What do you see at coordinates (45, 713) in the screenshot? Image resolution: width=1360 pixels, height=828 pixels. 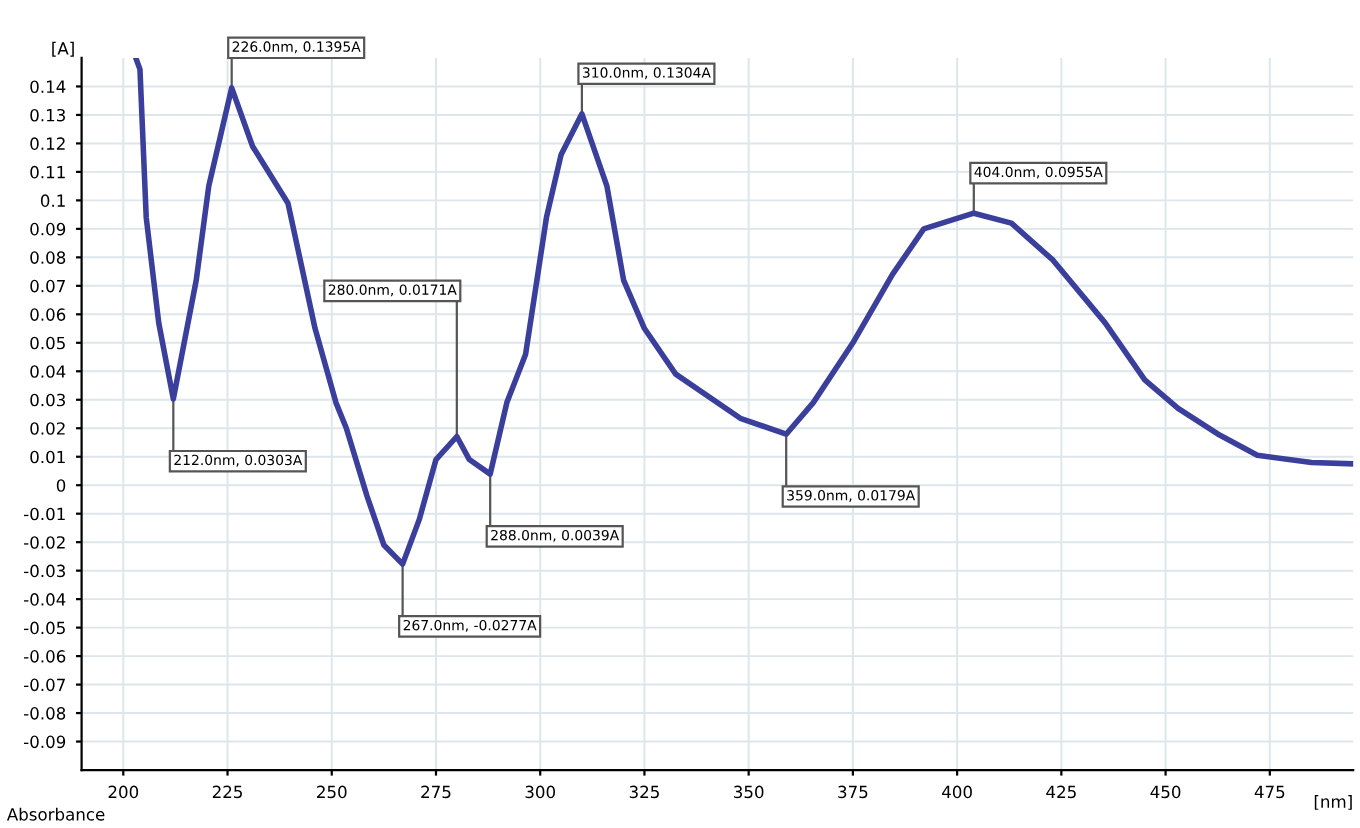 I see `y-tick-label: -0.08` at bounding box center [45, 713].